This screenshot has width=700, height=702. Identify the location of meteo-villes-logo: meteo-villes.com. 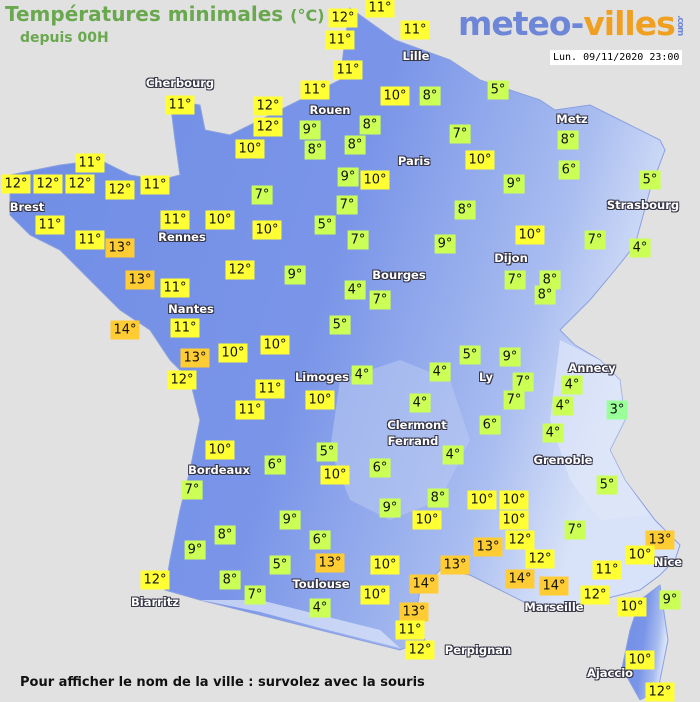
(571, 23).